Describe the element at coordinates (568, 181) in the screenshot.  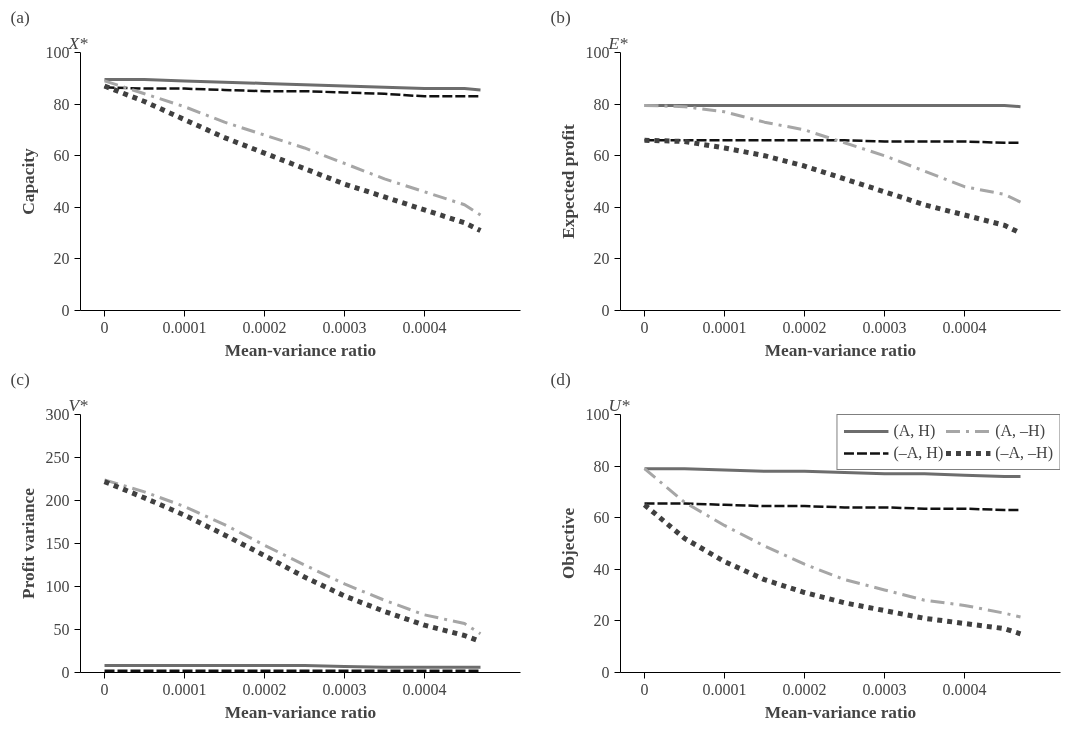
I see `y-axis-title: Expected profit` at that location.